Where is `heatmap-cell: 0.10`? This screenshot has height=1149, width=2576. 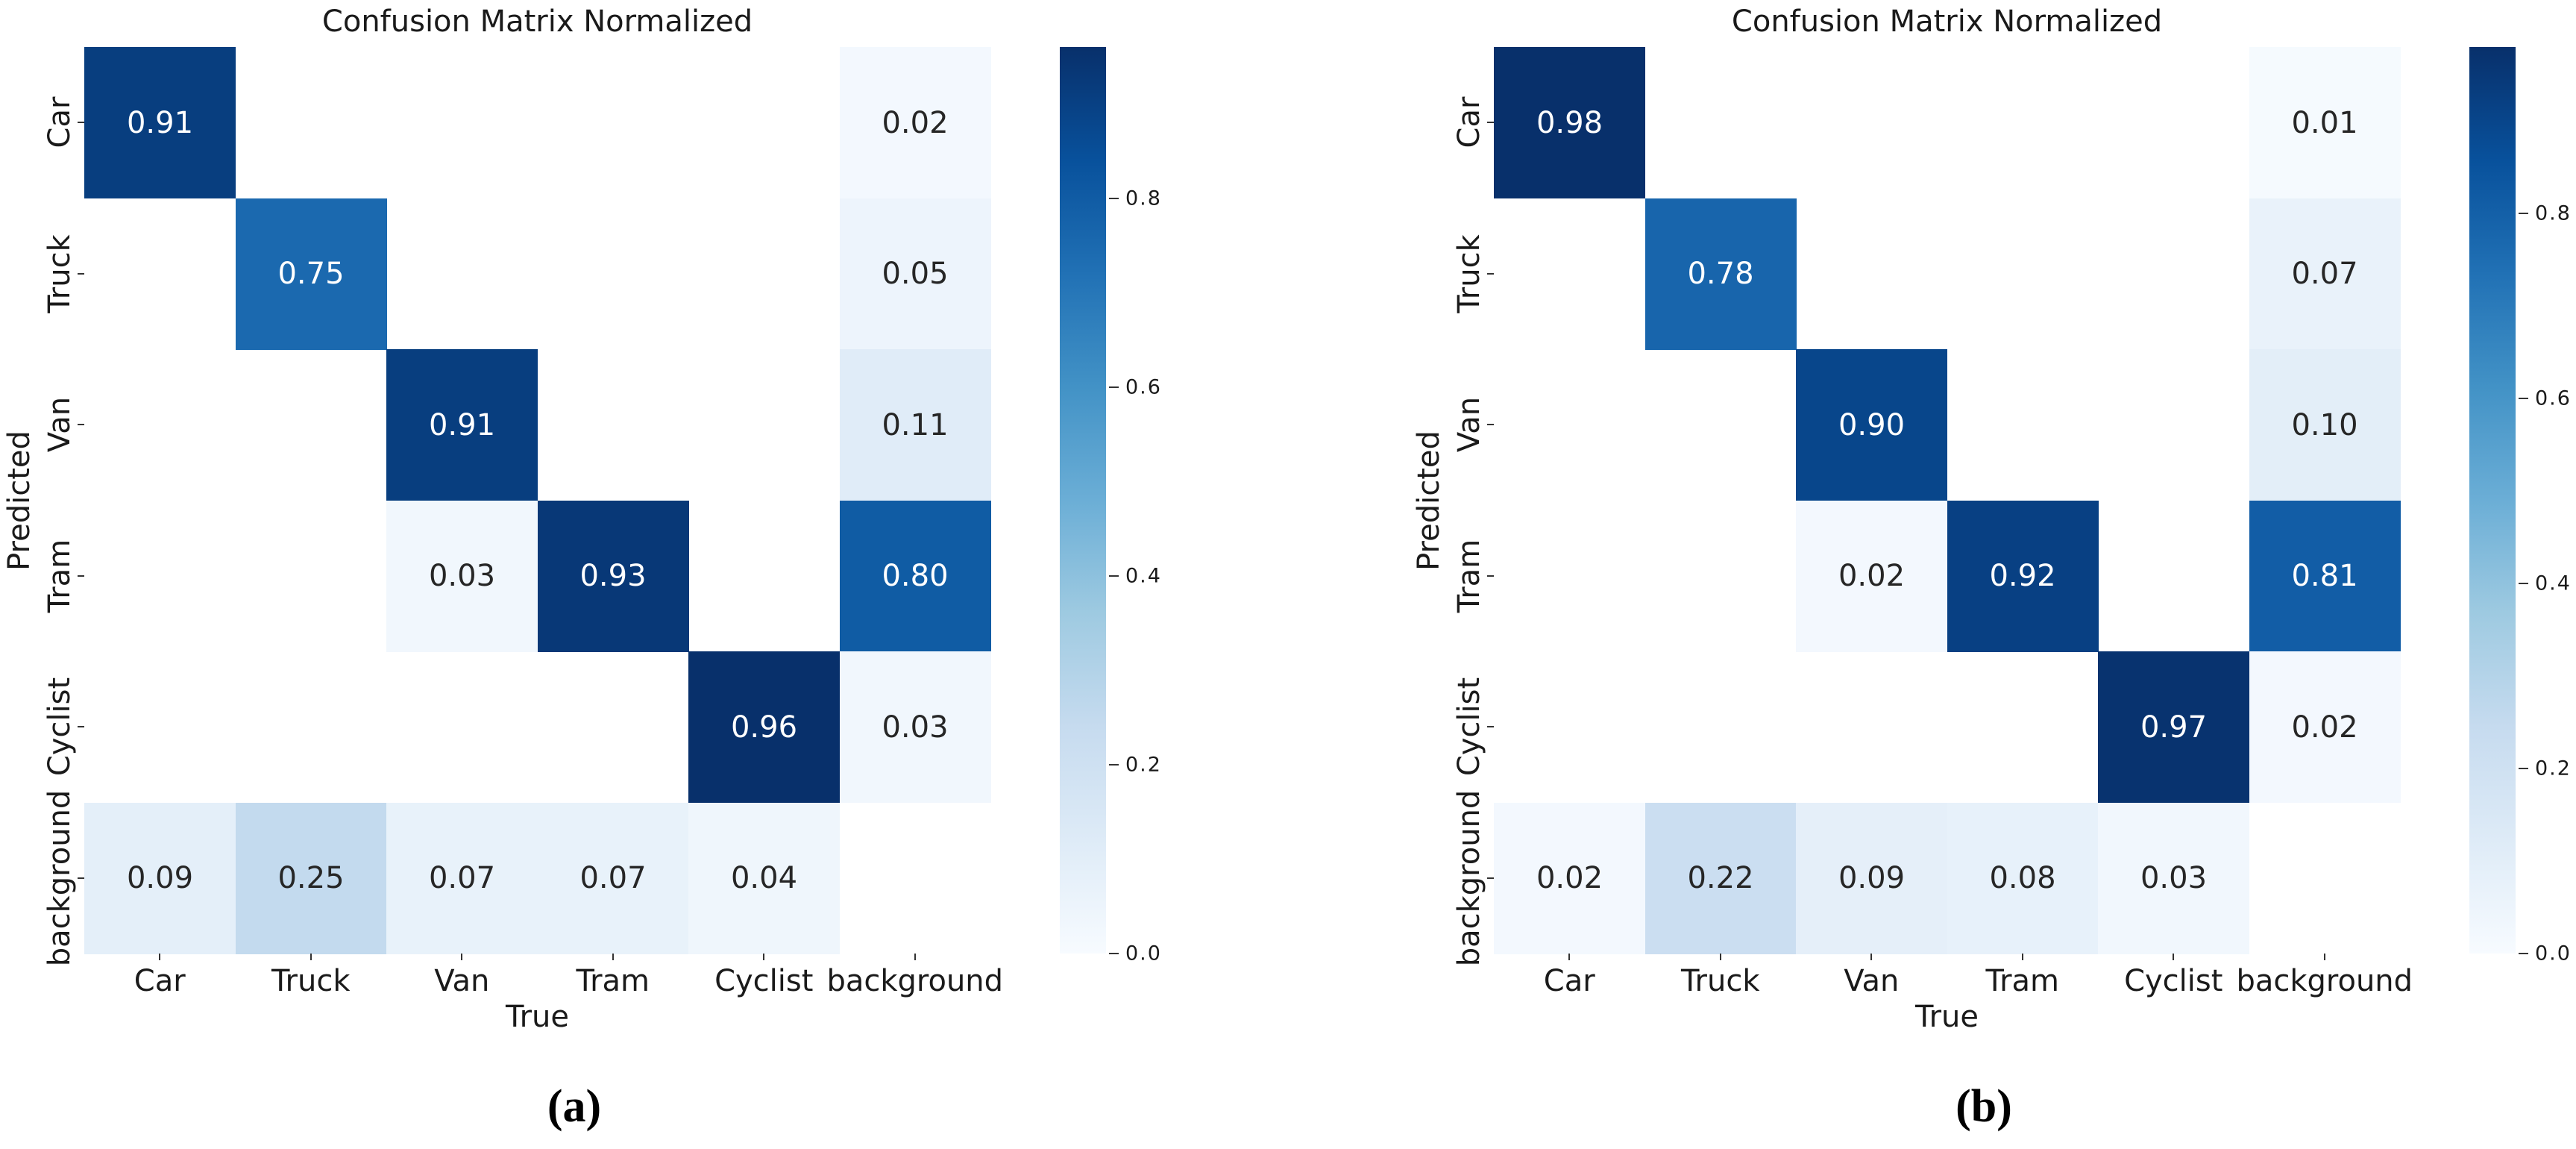
heatmap-cell: 0.10 is located at coordinates (2325, 425).